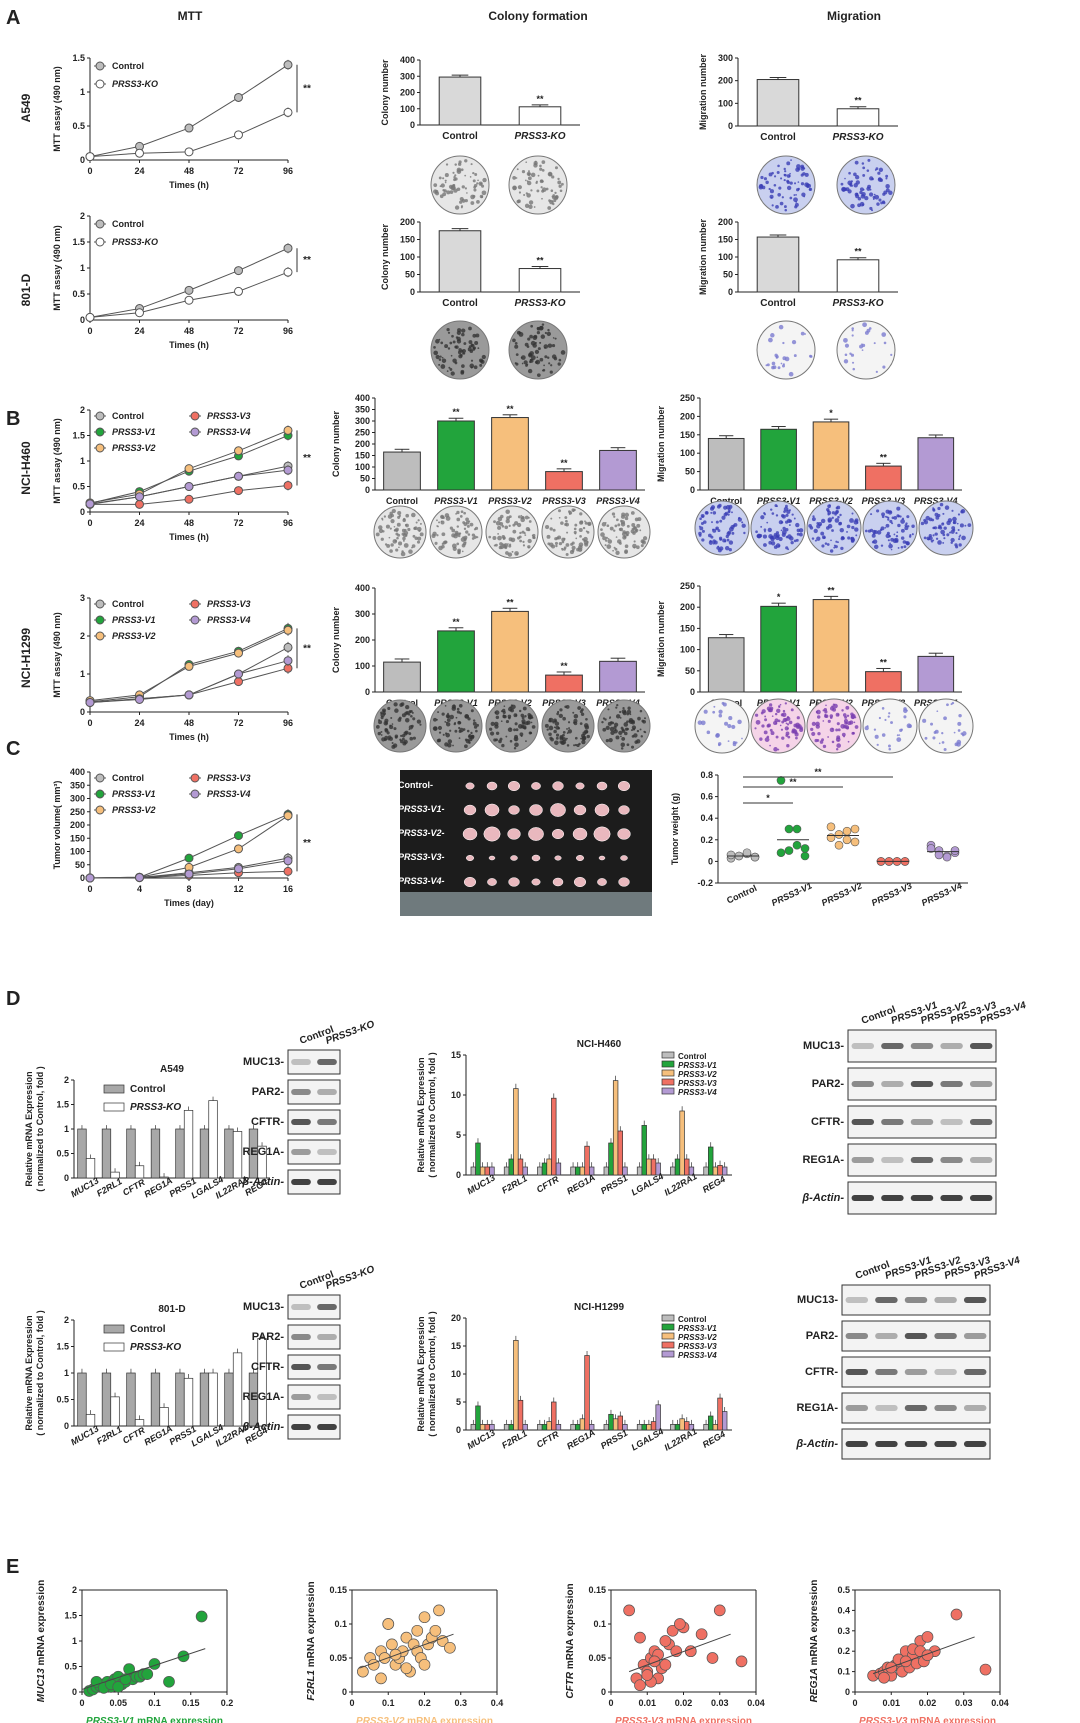 This screenshot has width=1080, height=1723. I want to click on legend-label: Control, so click(128, 224).